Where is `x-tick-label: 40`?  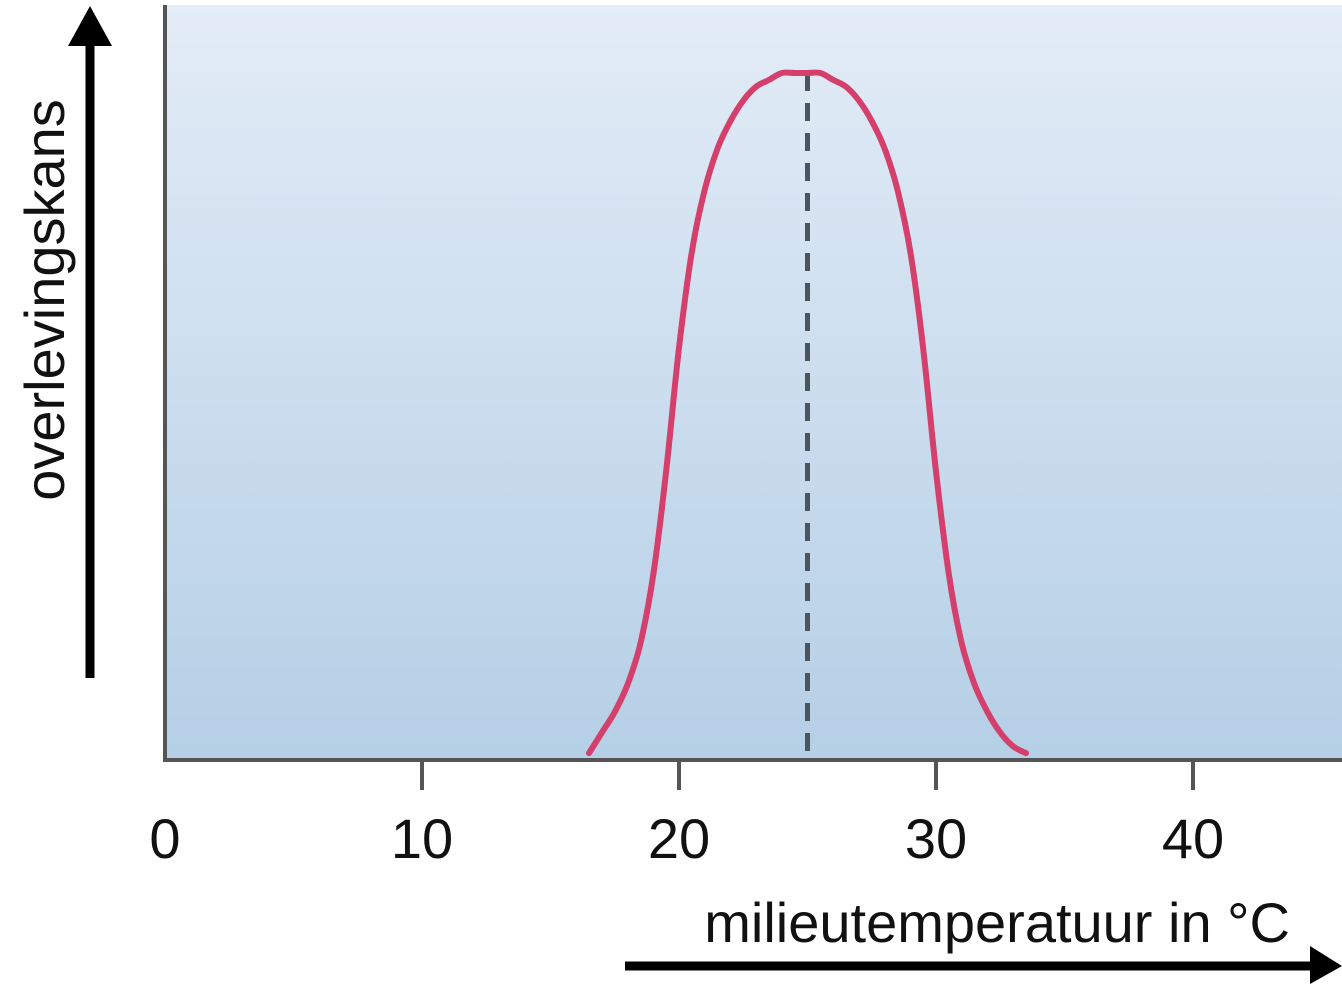
x-tick-label: 40 is located at coordinates (1193, 838).